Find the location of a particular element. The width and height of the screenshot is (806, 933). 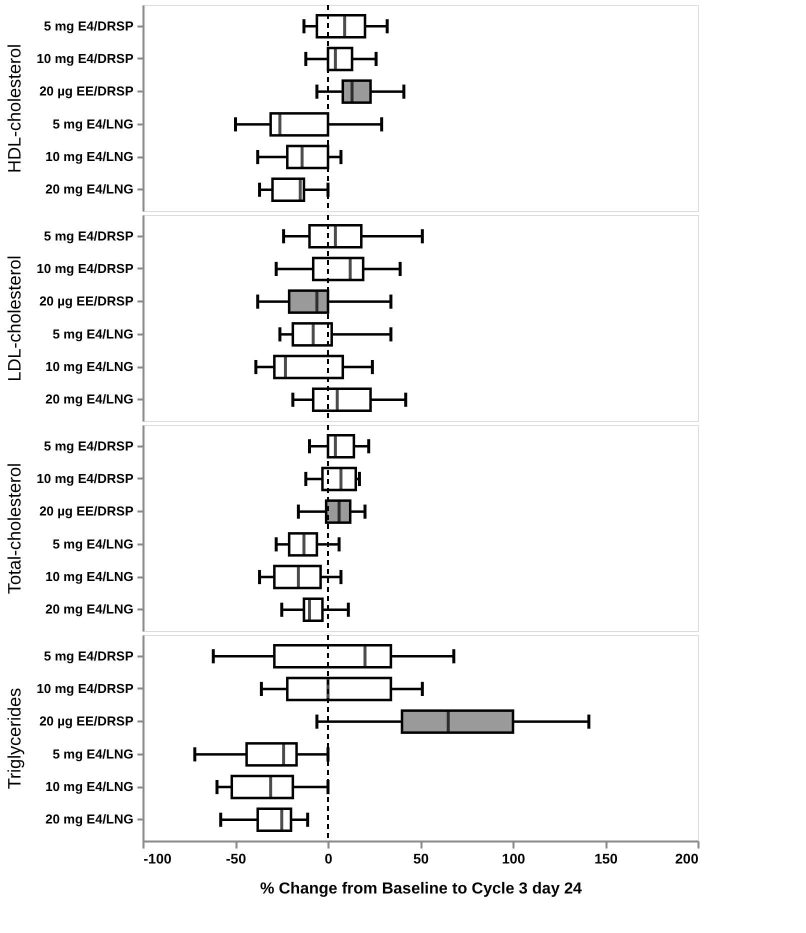

x-axis-title: % Change from Baseline to Cycle 3 day 24 is located at coordinates (421, 889).